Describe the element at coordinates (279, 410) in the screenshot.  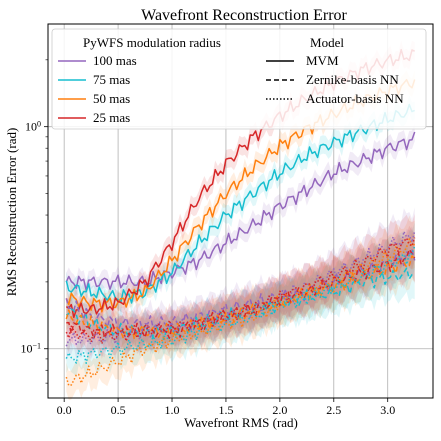
I see `x-tick-label: 2.0` at that location.